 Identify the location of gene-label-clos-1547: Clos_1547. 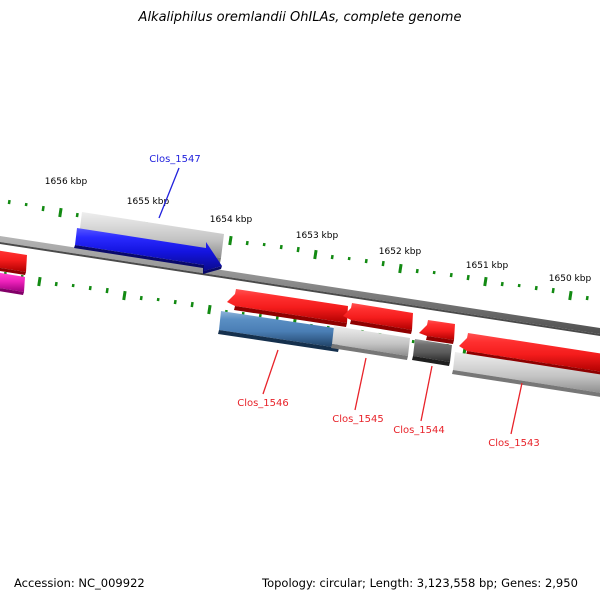
(175, 159).